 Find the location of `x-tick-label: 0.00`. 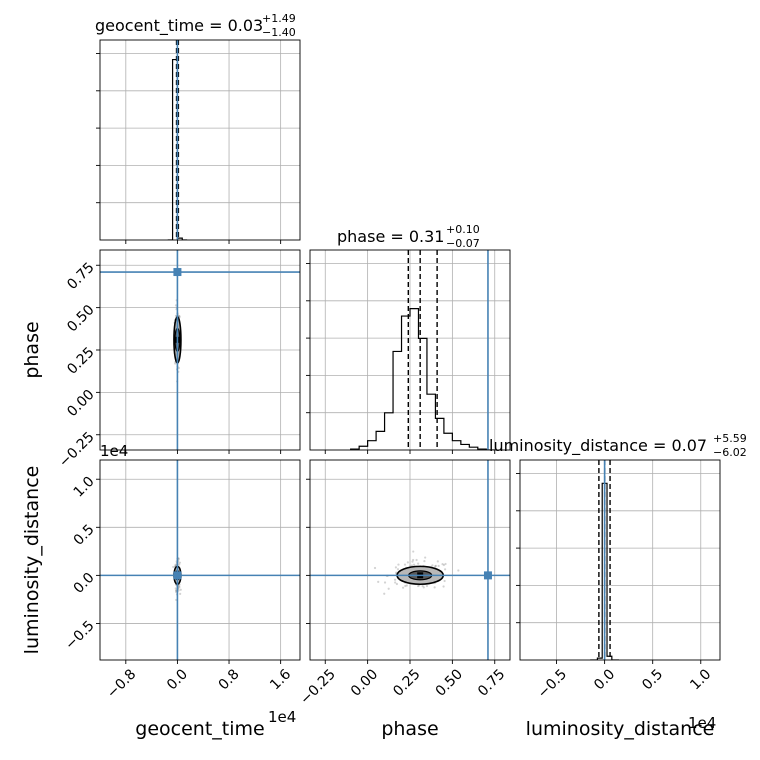

x-tick-label: 0.00 is located at coordinates (364, 682).